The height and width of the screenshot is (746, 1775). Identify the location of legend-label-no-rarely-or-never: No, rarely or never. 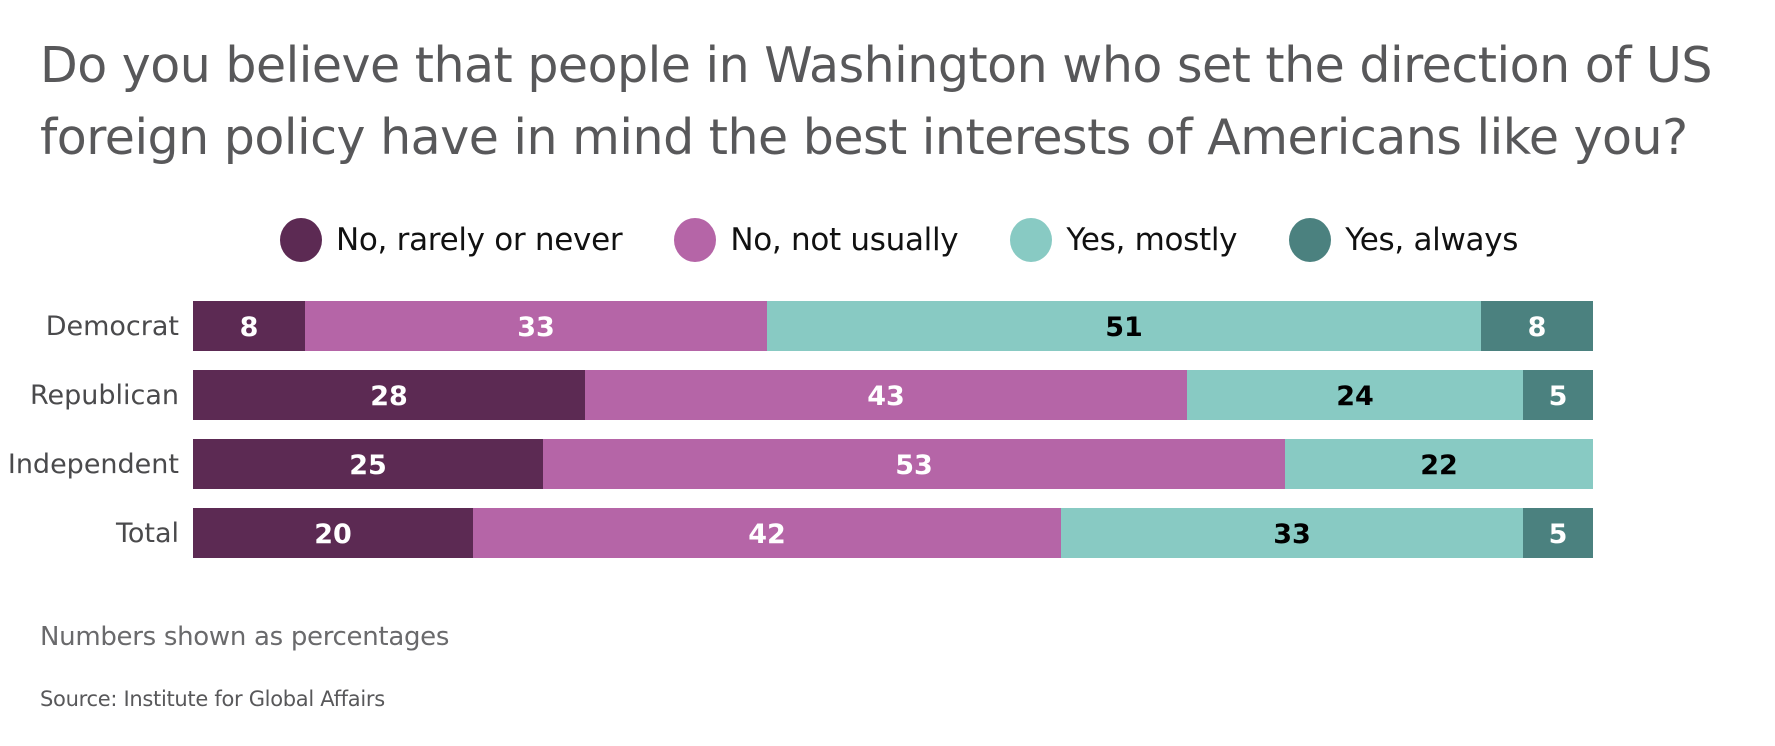
(479, 240).